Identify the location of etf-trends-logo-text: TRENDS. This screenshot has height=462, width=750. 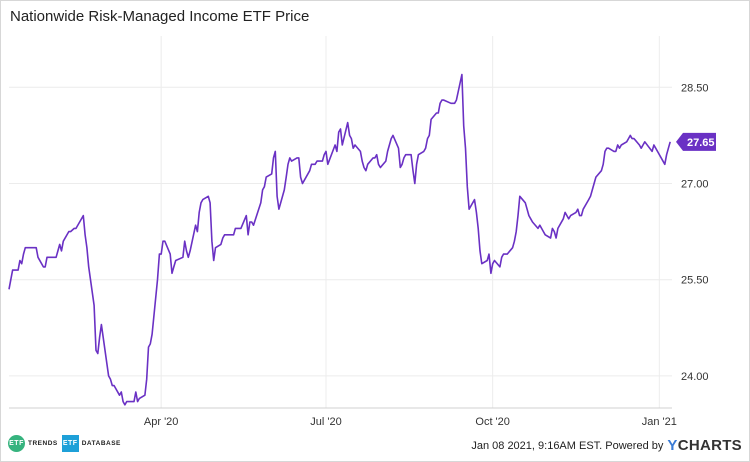
(43, 443).